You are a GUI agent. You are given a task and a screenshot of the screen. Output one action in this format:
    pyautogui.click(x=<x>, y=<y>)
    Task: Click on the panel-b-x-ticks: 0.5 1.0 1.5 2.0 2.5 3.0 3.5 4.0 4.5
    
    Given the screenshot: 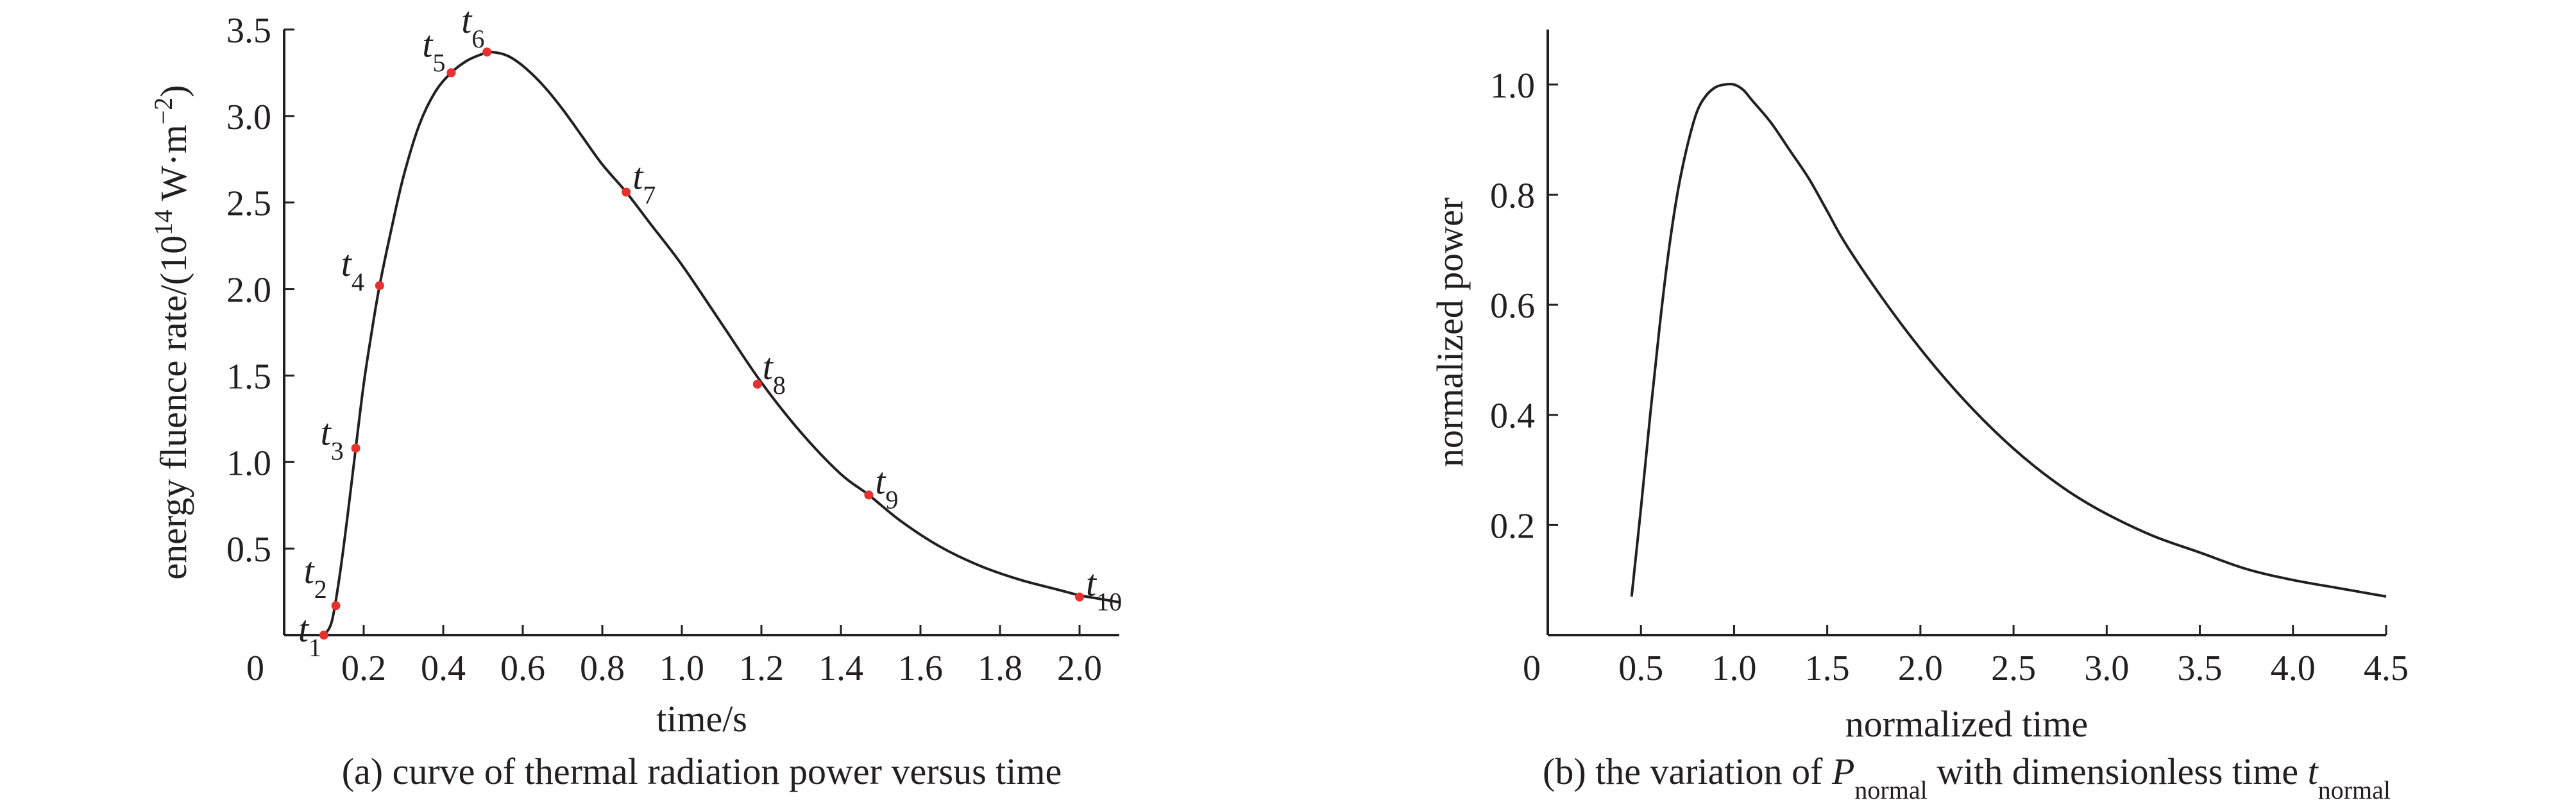 What is the action you would take?
    pyautogui.click(x=2013, y=656)
    